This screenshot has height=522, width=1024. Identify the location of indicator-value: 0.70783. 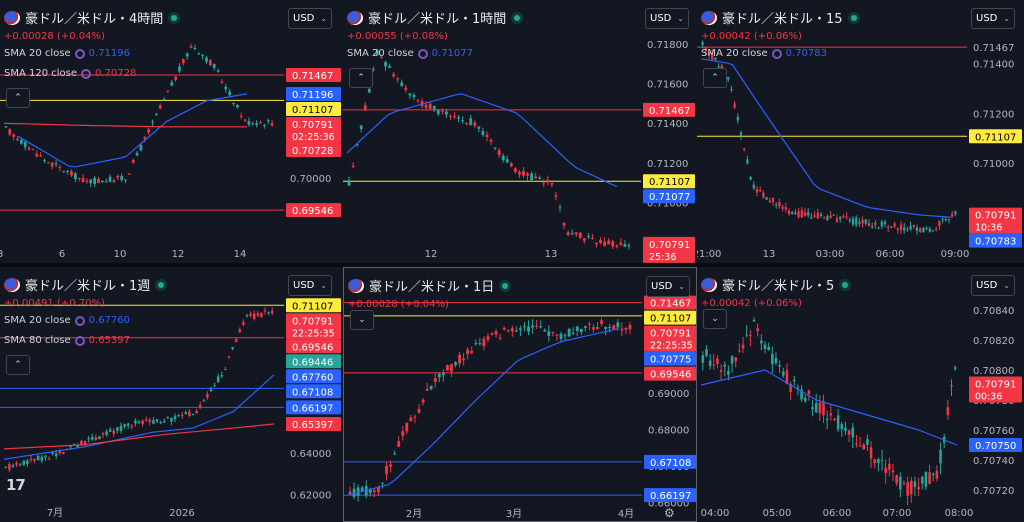
(806, 53).